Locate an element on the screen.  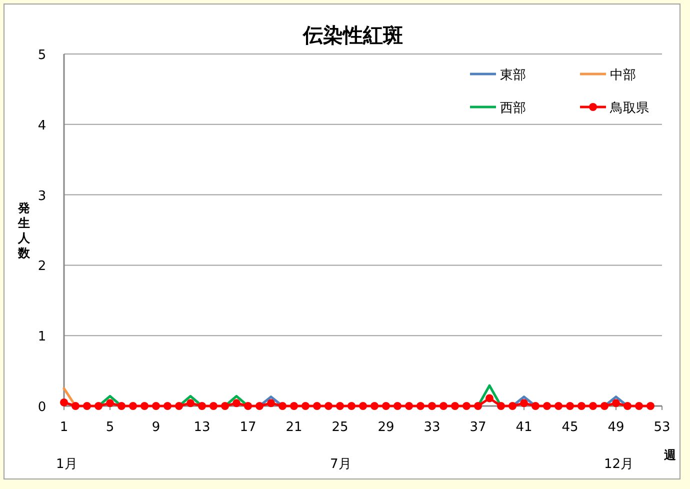
text: 12月 is located at coordinates (619, 464).